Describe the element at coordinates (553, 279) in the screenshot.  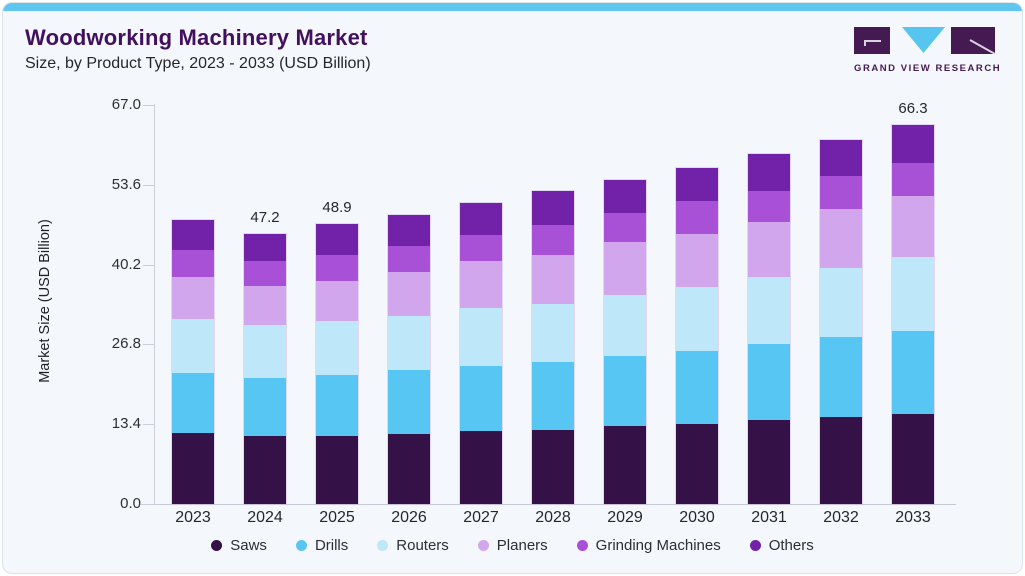
I see `bar-segment-planers-2028` at that location.